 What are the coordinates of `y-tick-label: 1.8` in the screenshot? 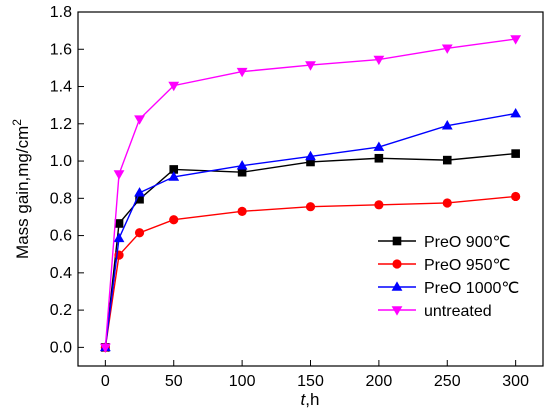 It's located at (61, 12).